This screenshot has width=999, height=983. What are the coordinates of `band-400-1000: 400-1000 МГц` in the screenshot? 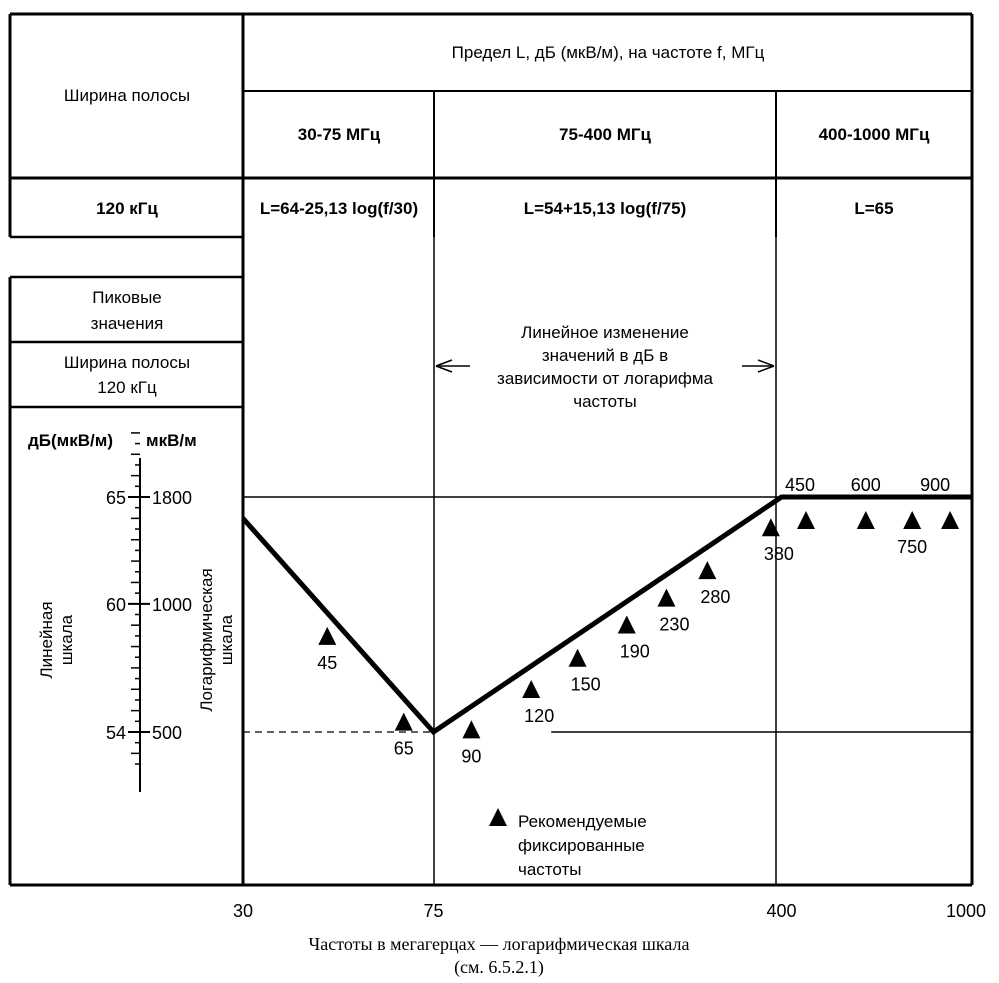 It's located at (874, 134).